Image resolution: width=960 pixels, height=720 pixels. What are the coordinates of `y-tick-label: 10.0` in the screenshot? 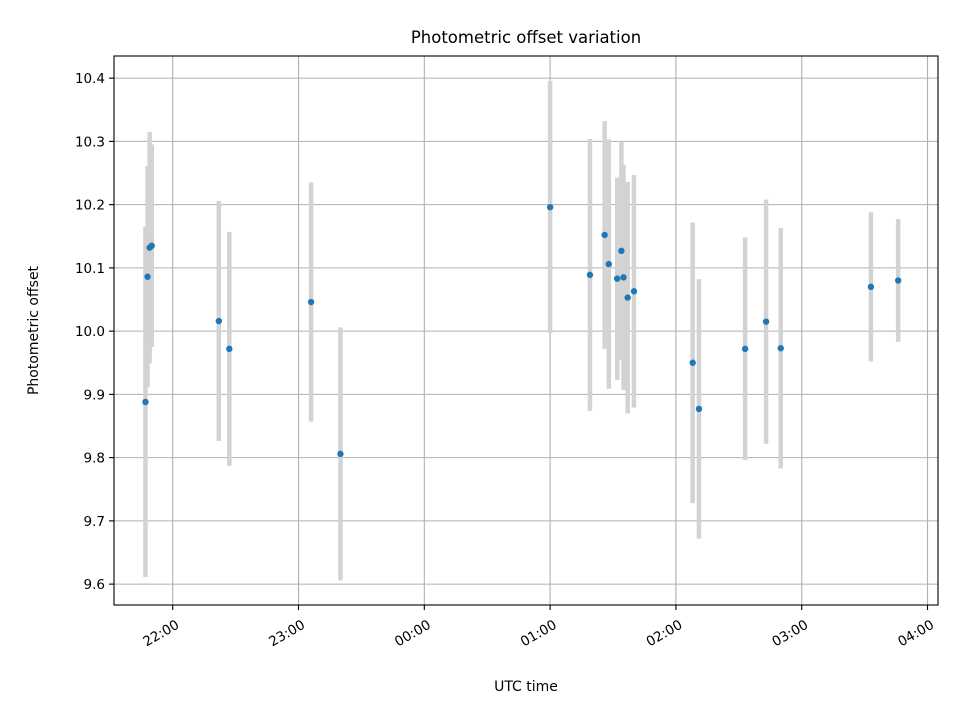 It's located at (90, 332).